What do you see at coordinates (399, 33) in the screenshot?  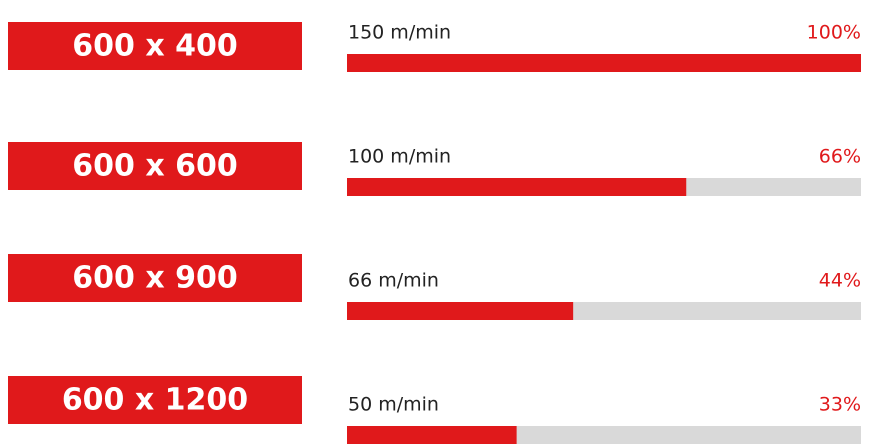 I see `speed-label: 150 m/min` at bounding box center [399, 33].